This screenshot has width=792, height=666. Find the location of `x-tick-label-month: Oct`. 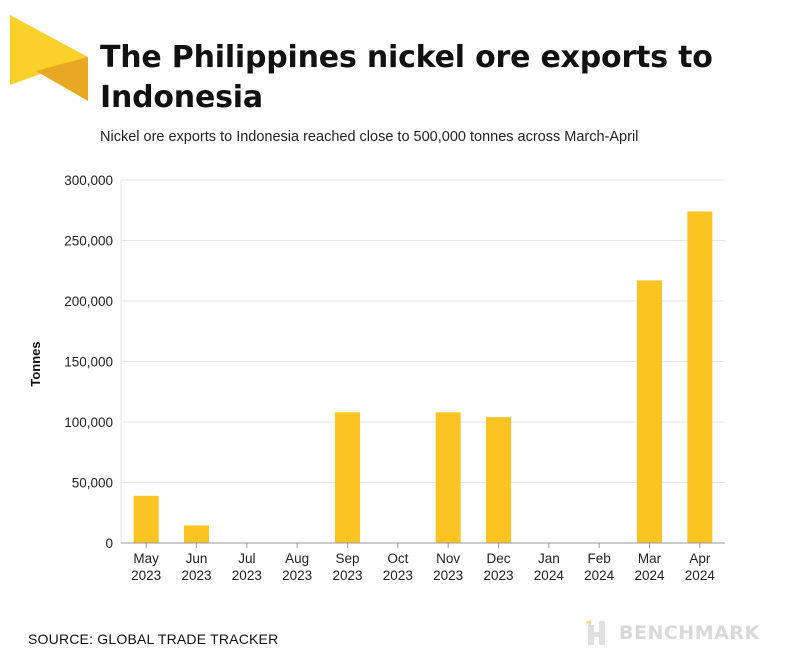

x-tick-label-month: Oct is located at coordinates (397, 558).